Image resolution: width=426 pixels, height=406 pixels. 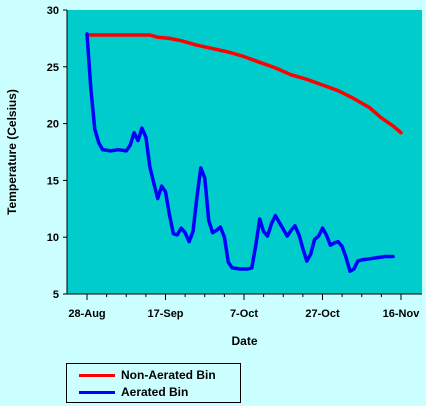 What do you see at coordinates (53, 11) in the screenshot?
I see `y-tick-label: 30` at bounding box center [53, 11].